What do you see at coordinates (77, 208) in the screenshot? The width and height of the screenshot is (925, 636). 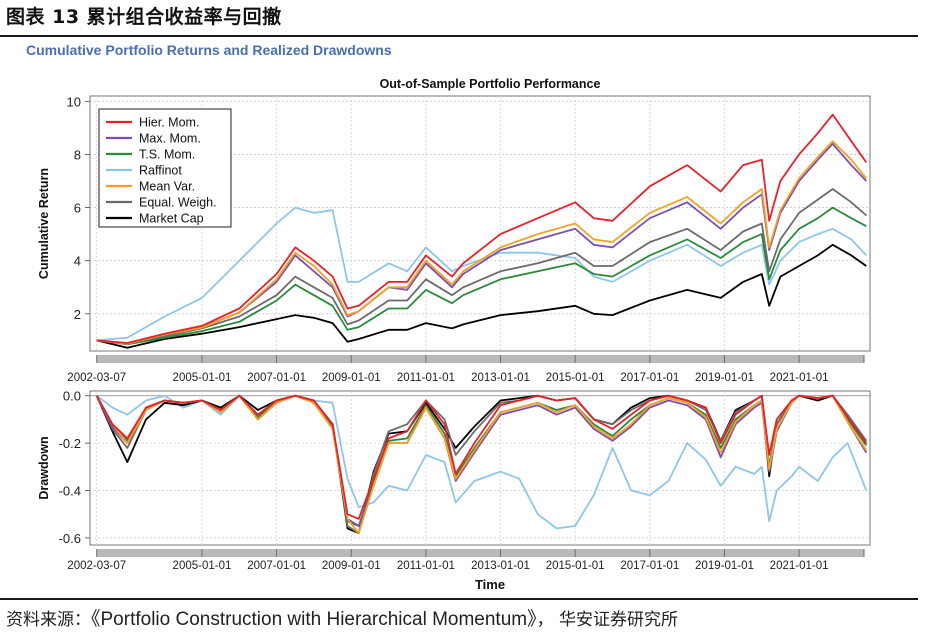 I see `returns-y-tick-label: 6` at bounding box center [77, 208].